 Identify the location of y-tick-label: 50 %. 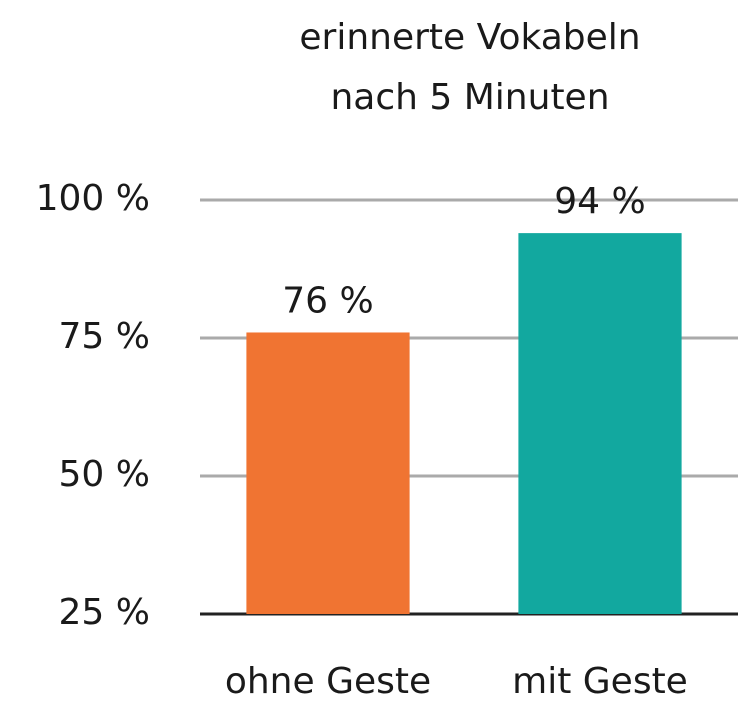
(104, 474).